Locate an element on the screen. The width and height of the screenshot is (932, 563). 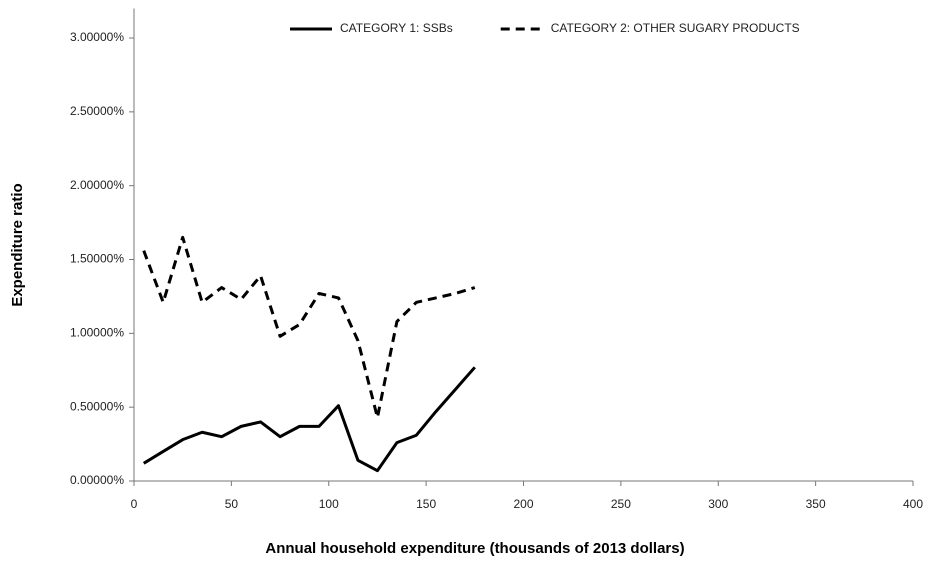
y-tick-label: 2.50000% is located at coordinates (97, 111).